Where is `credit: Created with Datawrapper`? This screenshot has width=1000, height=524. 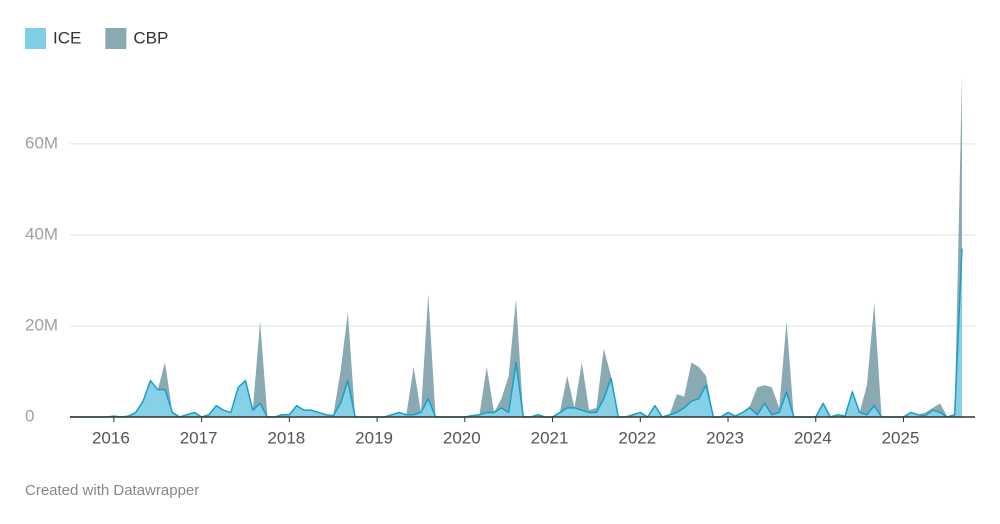
credit: Created with Datawrapper is located at coordinates (112, 490).